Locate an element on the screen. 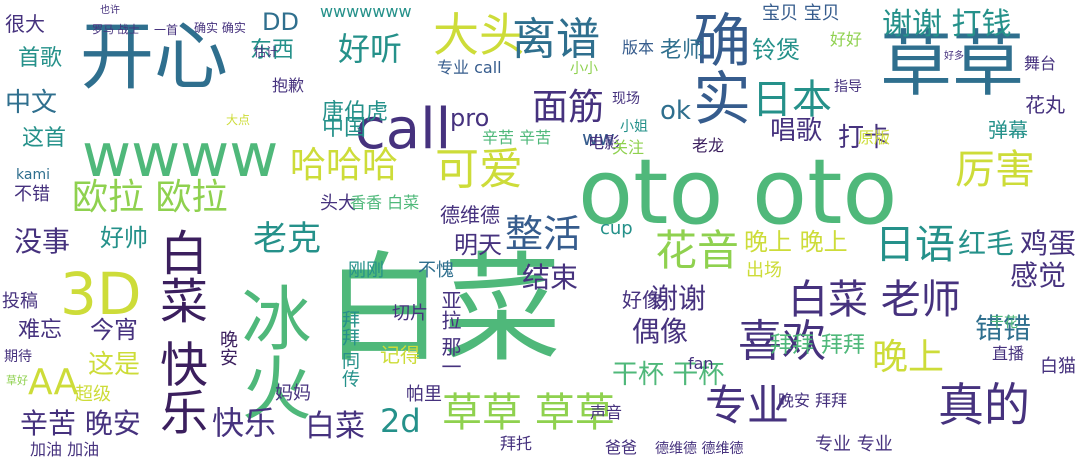  word-xinku-wanan: 辛苦 晚安 is located at coordinates (80, 423).